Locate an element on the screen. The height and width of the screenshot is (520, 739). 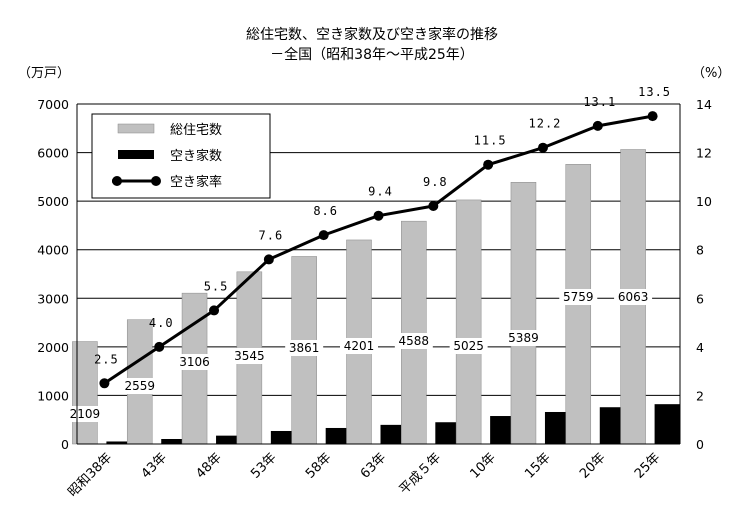
legend-swatch-rate-marker-left is located at coordinates (117, 181).